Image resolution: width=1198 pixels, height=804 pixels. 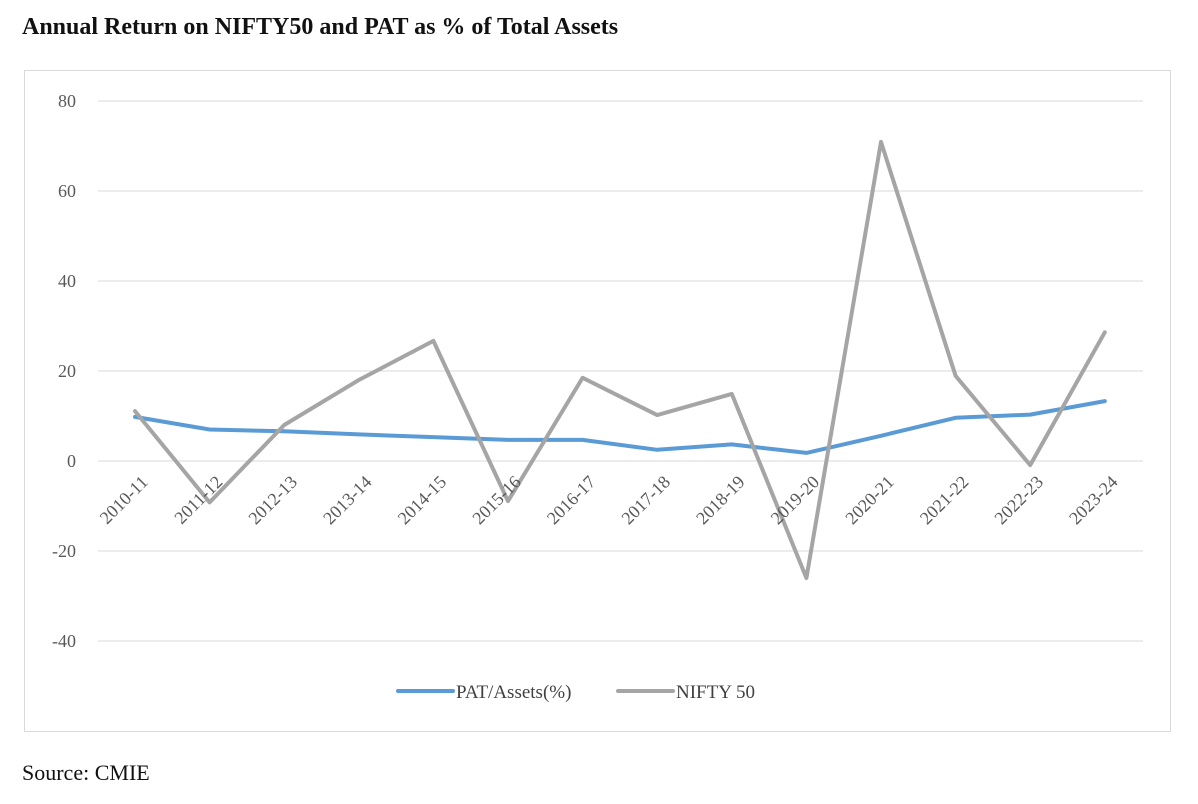 What do you see at coordinates (422, 500) in the screenshot?
I see `x-tick-label: 2014-15` at bounding box center [422, 500].